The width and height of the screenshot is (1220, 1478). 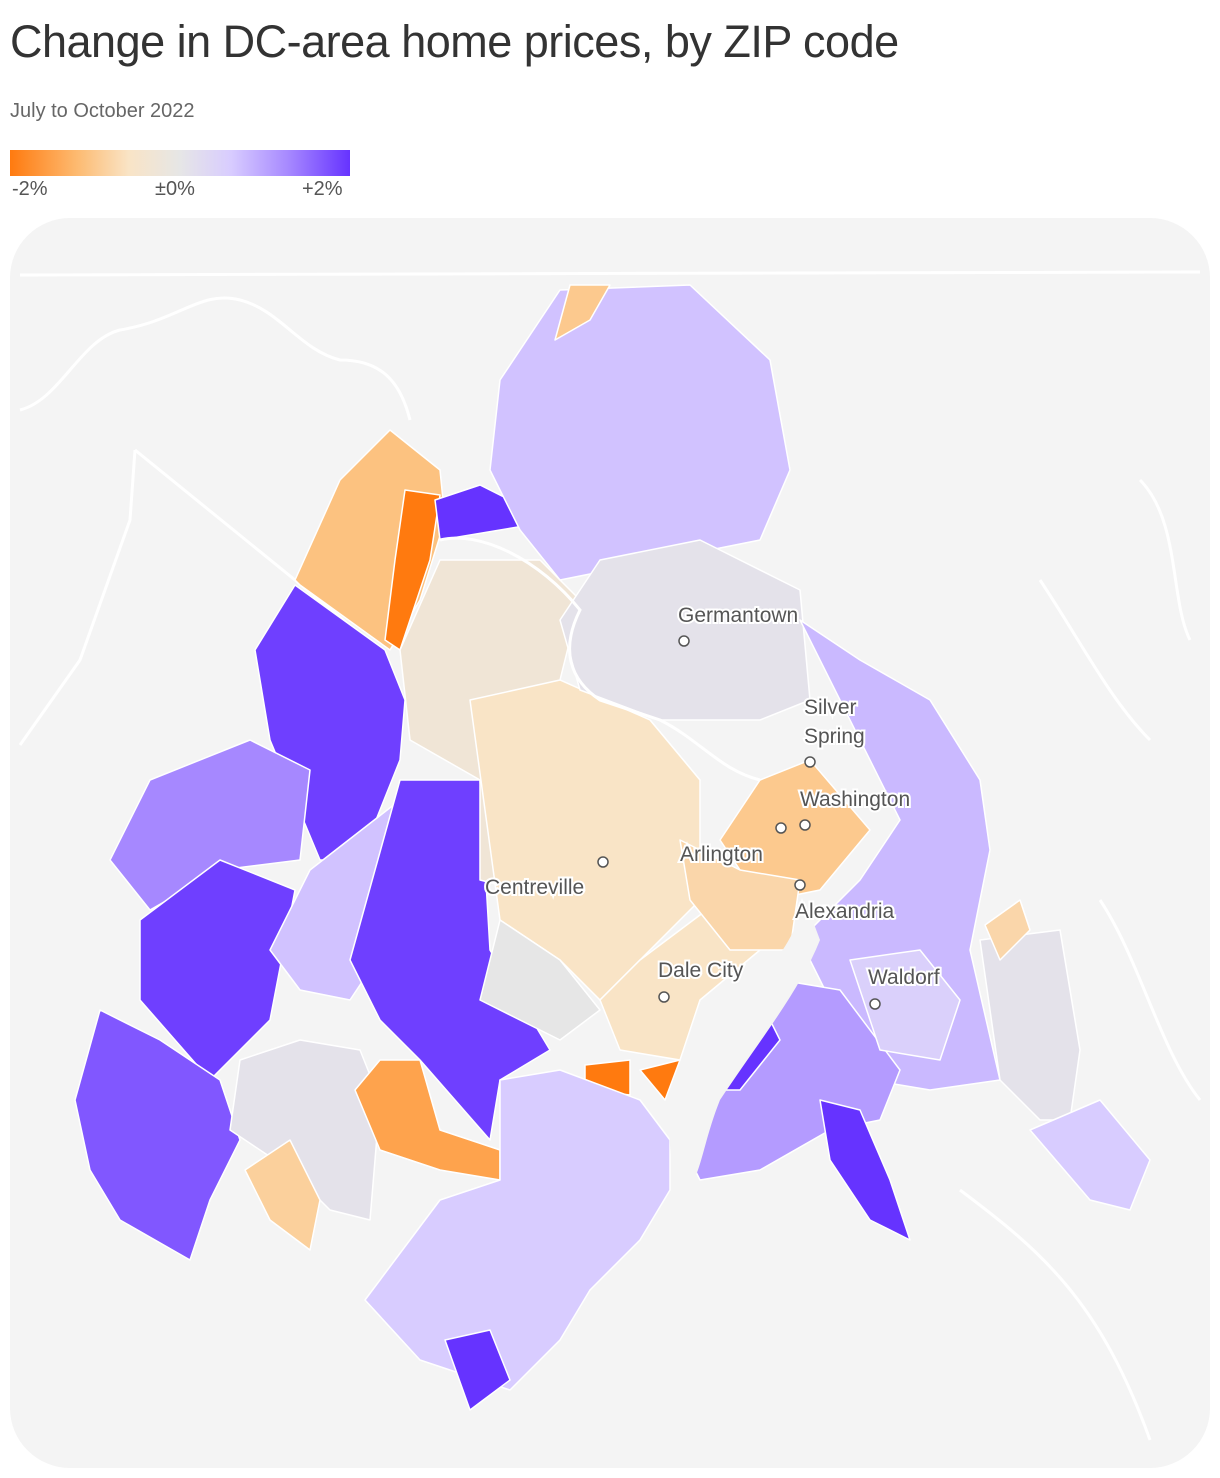 I want to click on potomac-river, so click(x=744, y=1045).